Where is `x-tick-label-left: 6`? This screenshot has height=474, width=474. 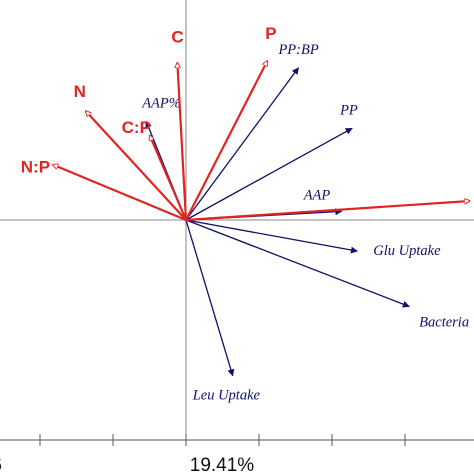
x-tick-label-left: 6 is located at coordinates (1, 464).